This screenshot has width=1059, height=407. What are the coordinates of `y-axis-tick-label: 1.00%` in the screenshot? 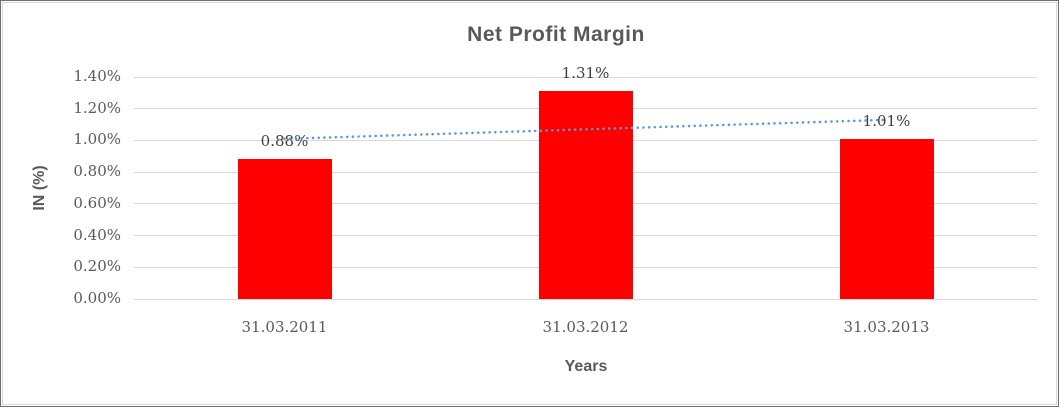 It's located at (97, 139).